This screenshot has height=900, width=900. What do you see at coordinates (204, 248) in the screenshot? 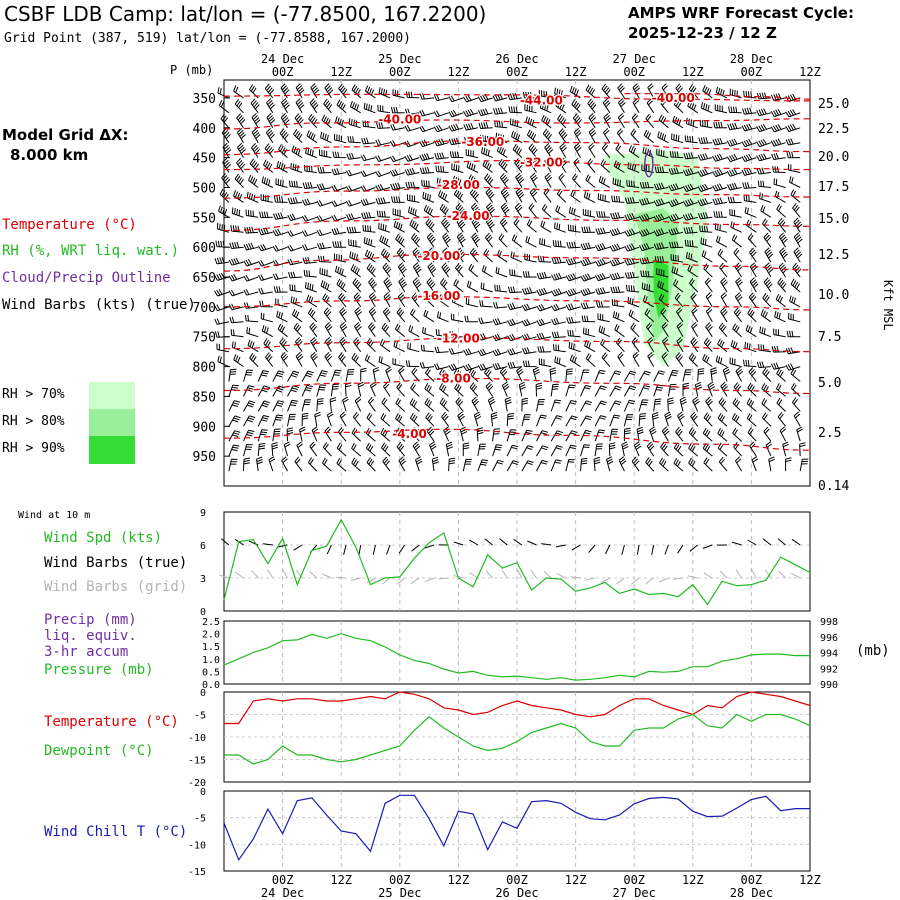
I see `pressure-tick-label: 600` at bounding box center [204, 248].